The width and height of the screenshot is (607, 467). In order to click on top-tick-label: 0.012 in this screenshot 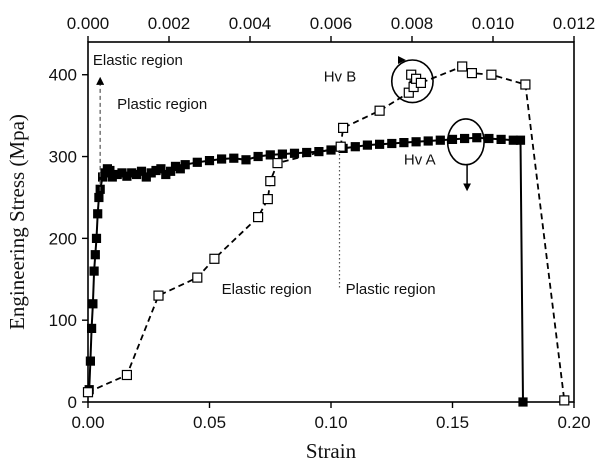, I will do `click(574, 23)`.